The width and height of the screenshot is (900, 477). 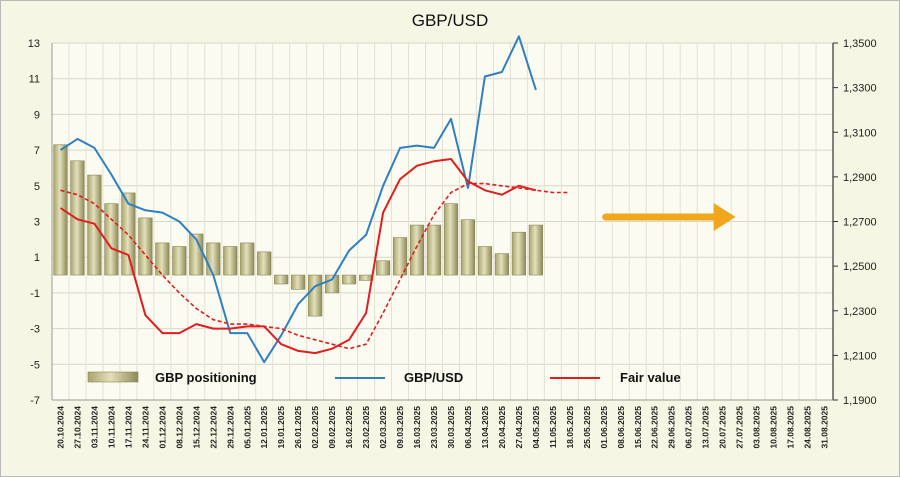 I want to click on x-tick-label: 27.10.2024, so click(x=77, y=427).